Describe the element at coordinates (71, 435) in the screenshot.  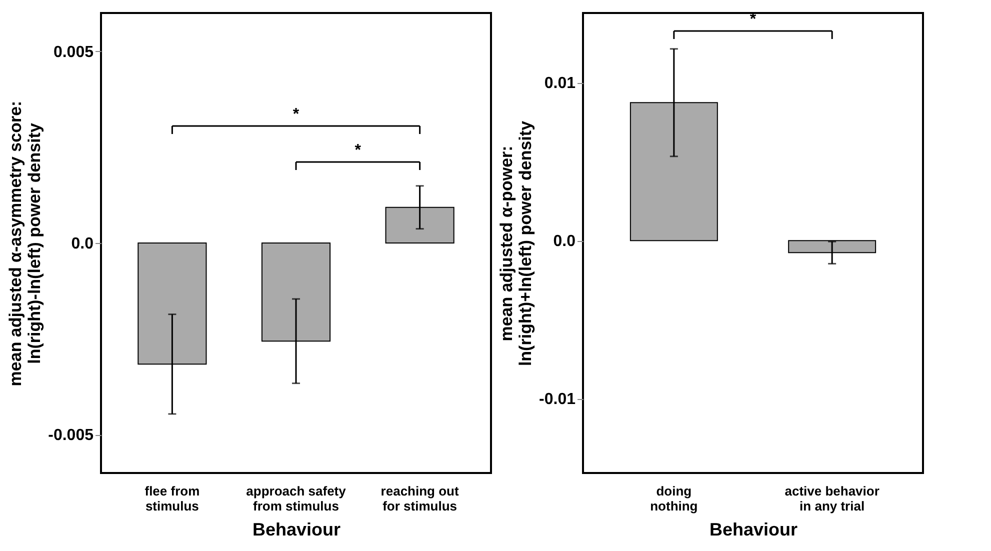
I see `y-tick-label: -0.005` at that location.